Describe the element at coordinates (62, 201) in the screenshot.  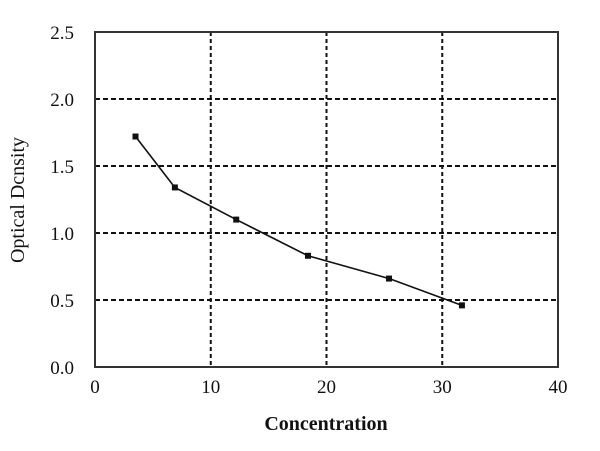
I see `y-axis-ticks: 0.0 0.5 1.0 1.5 2.0 2.5` at that location.